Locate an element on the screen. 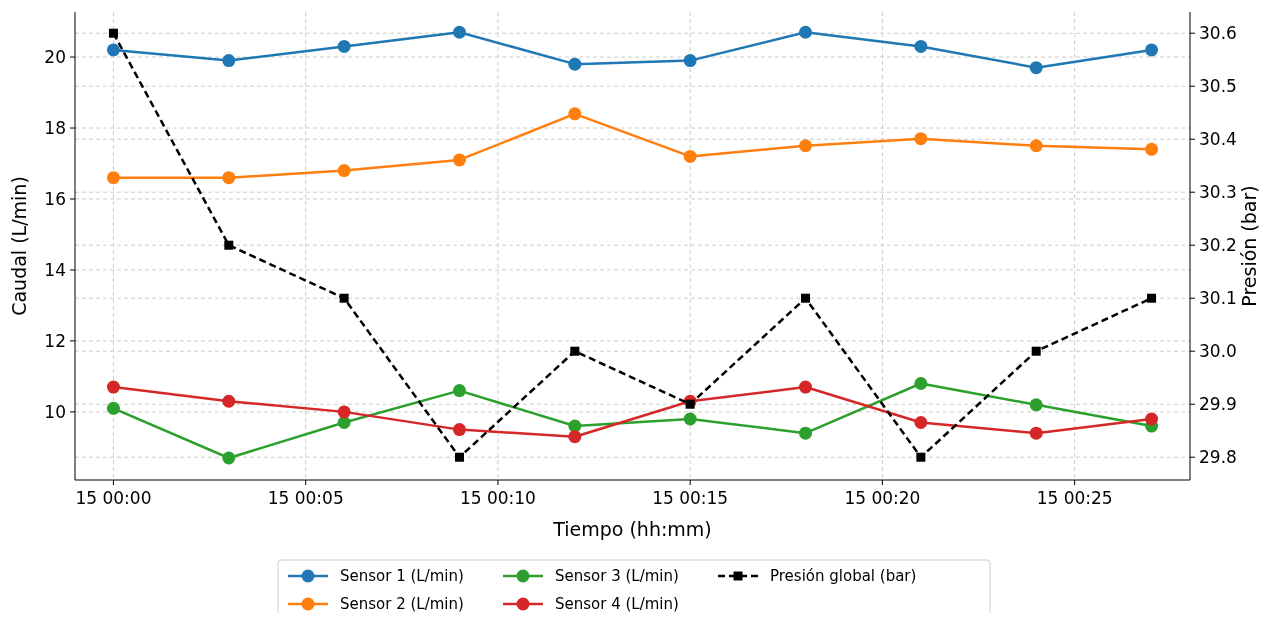  y2-tick-label: 29.9 is located at coordinates (1218, 404).